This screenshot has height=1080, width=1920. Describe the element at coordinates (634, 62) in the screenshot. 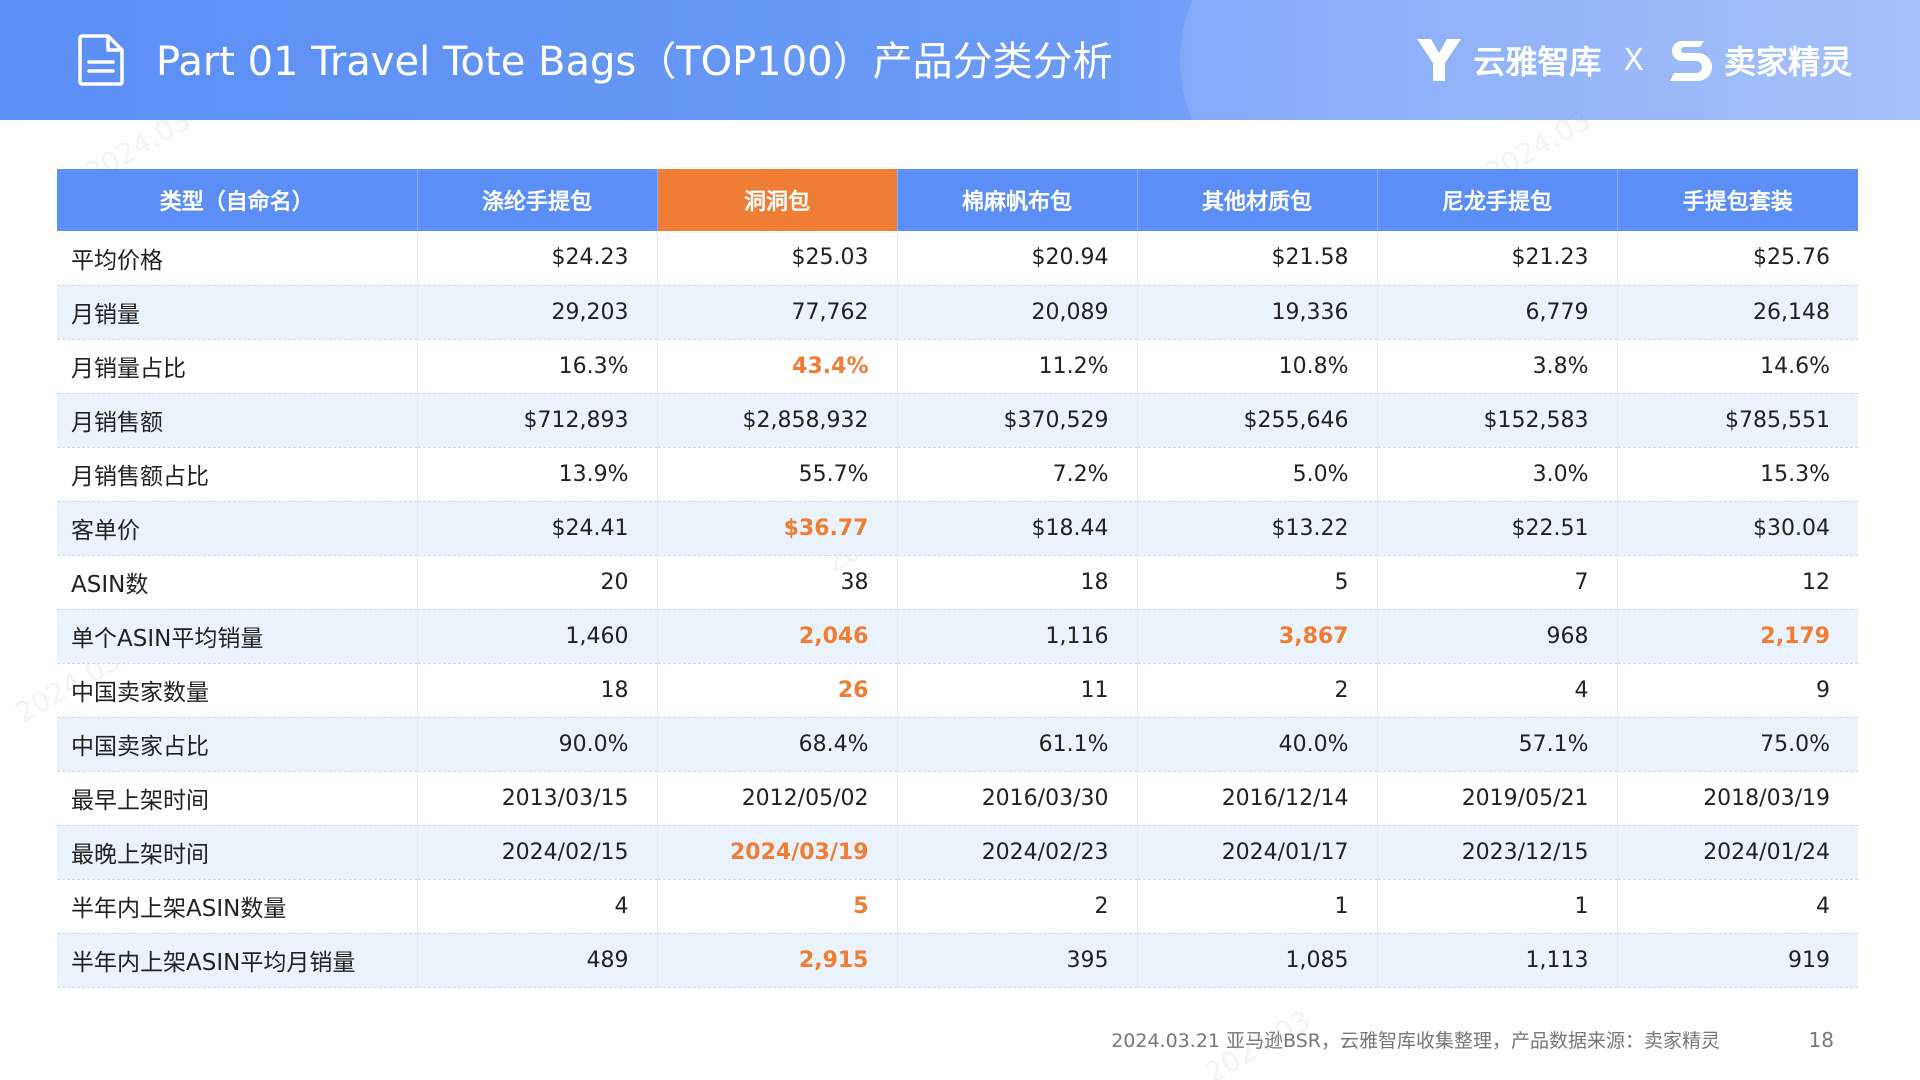

I see `page-title: Part 01 Travel Tote Bags（TOP100）产品分类分析` at that location.